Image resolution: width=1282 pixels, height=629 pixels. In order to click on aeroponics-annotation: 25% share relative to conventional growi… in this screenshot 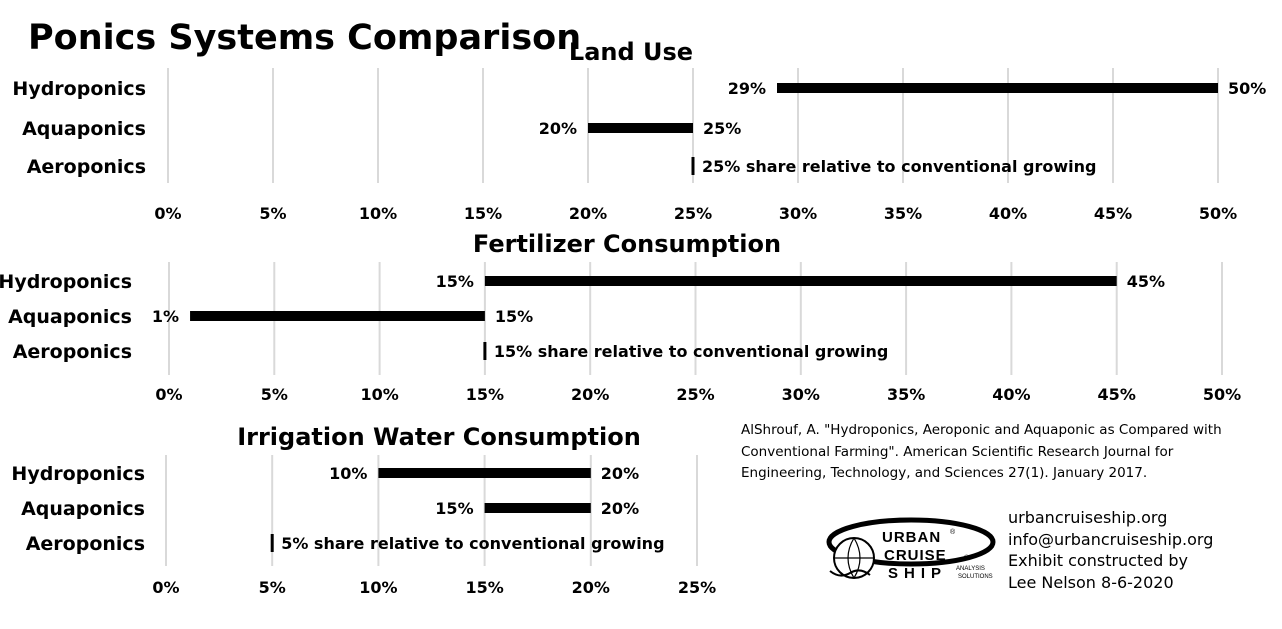, I will do `click(899, 166)`.